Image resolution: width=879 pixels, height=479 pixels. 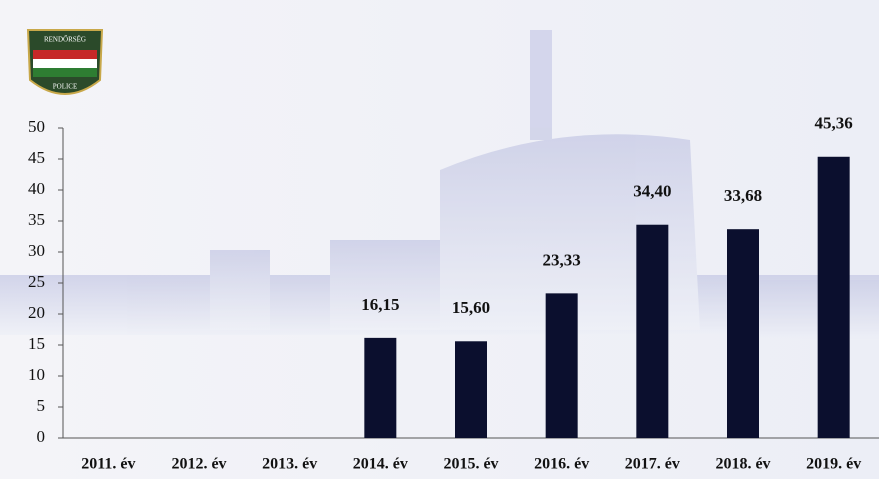 What do you see at coordinates (562, 259) in the screenshot?
I see `value-label: 23,33` at bounding box center [562, 259].